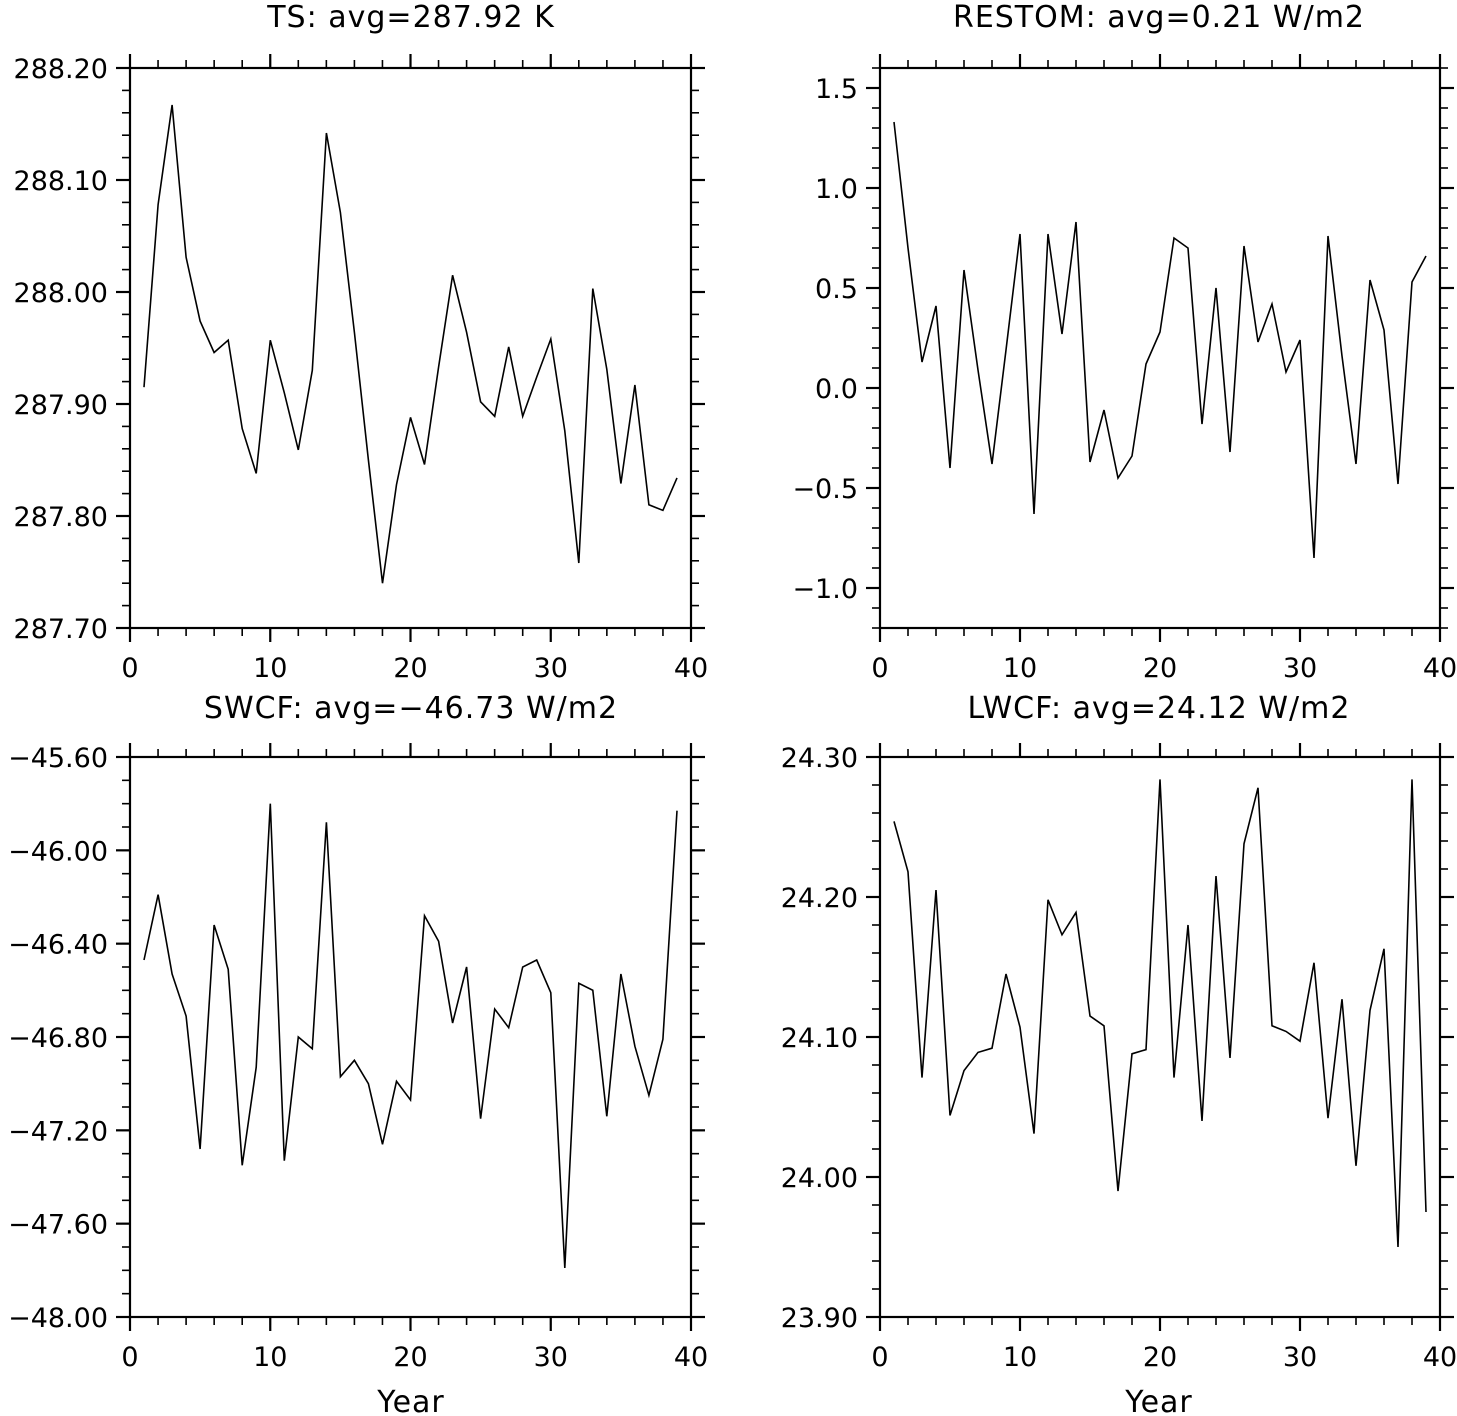  Describe the element at coordinates (61, 293) in the screenshot. I see `y-tick-label: 288.00` at that location.